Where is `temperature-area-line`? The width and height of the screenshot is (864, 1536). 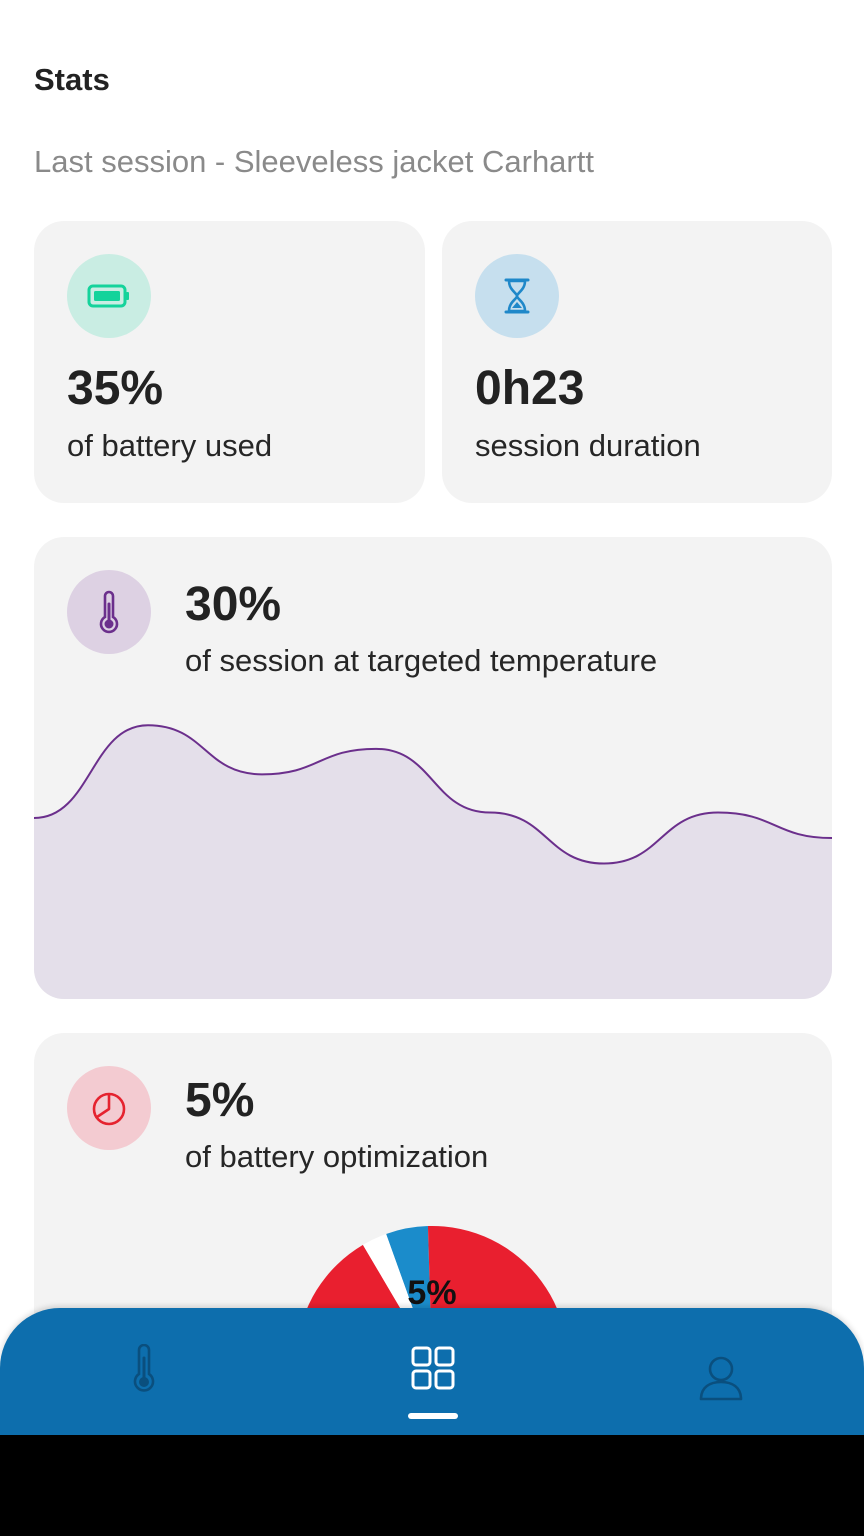 temperature-area-line is located at coordinates (433, 794).